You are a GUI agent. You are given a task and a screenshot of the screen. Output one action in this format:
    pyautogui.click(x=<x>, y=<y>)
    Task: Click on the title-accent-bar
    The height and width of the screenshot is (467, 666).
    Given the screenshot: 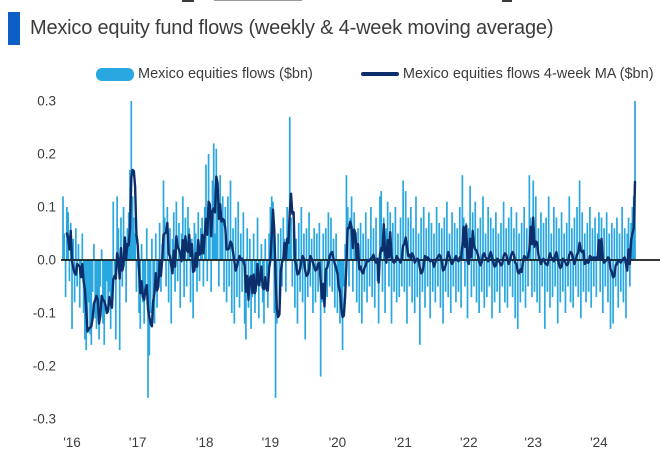 What is the action you would take?
    pyautogui.click(x=14, y=28)
    